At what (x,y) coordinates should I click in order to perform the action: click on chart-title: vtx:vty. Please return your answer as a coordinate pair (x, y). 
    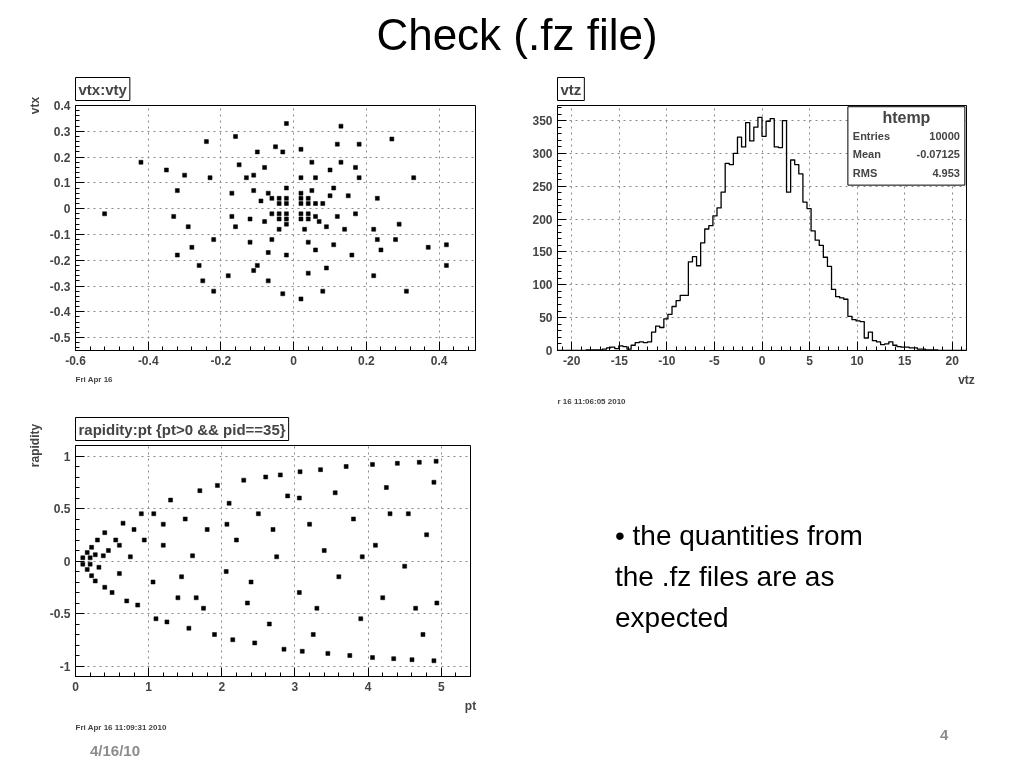
    Looking at the image, I should click on (103, 89).